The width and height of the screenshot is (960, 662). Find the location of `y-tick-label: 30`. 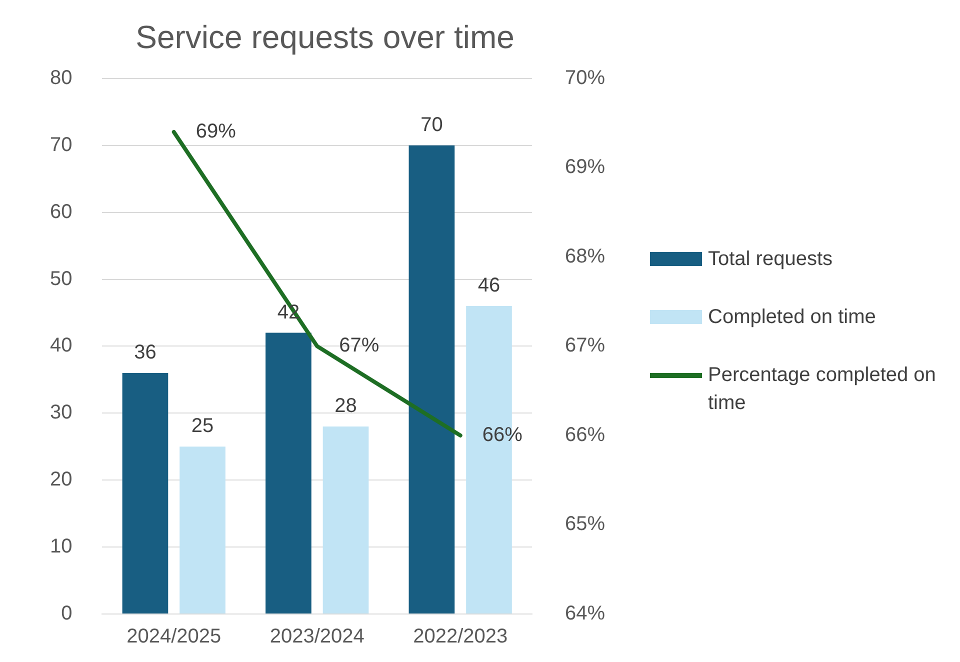

y-tick-label: 30 is located at coordinates (61, 413).